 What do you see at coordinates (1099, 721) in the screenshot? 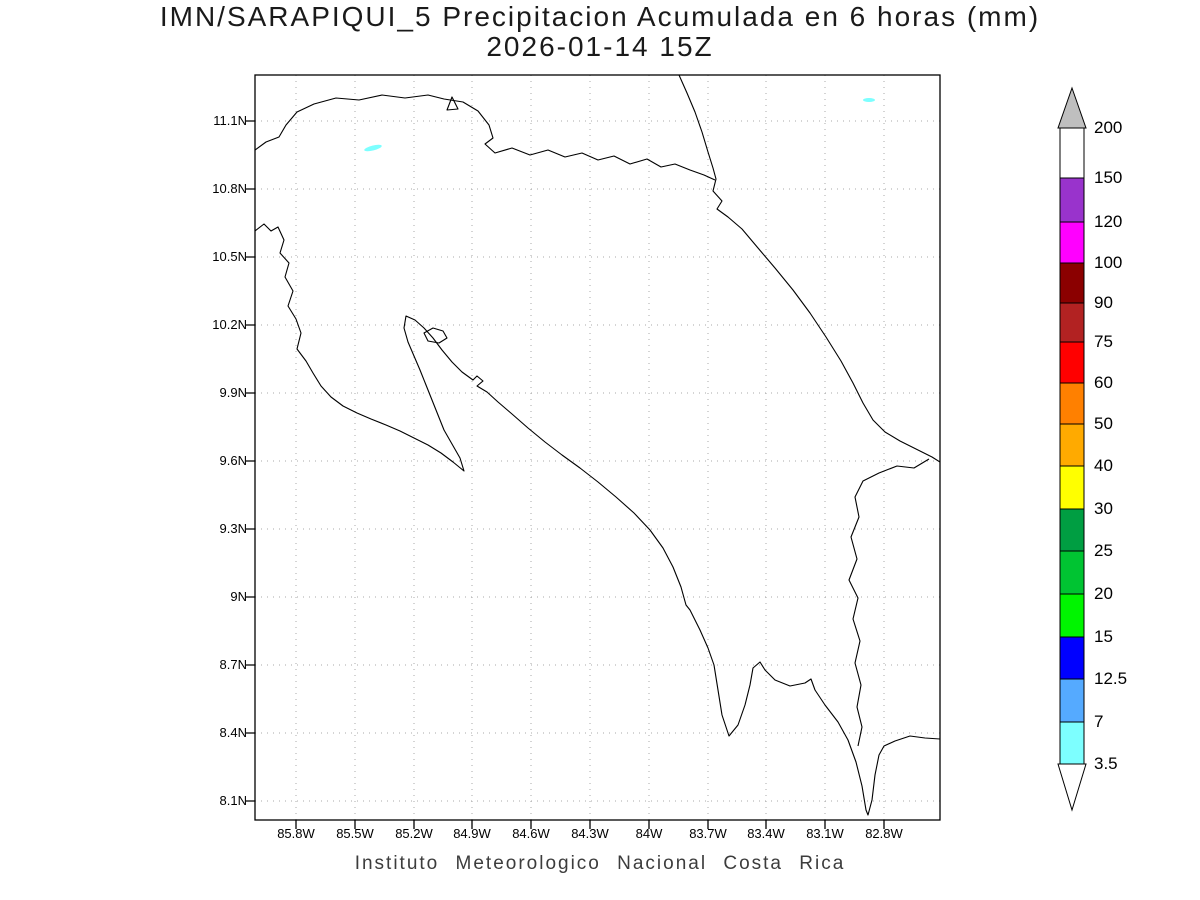
I see `colorbar-label: 7` at bounding box center [1099, 721].